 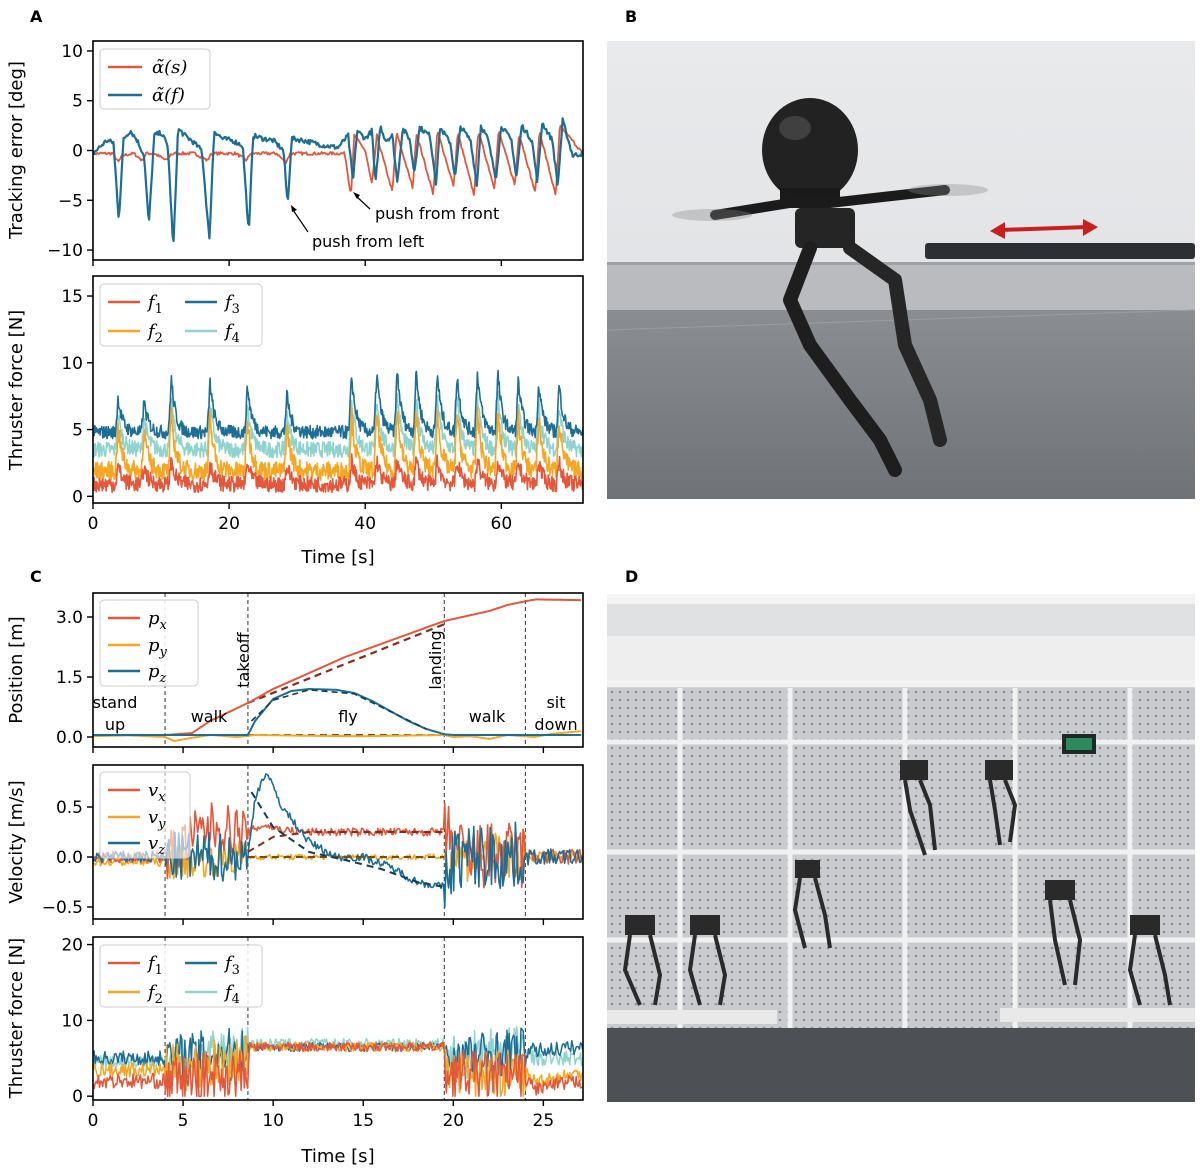 I want to click on y-axis-label: Tracking error [deg], so click(x=16, y=150).